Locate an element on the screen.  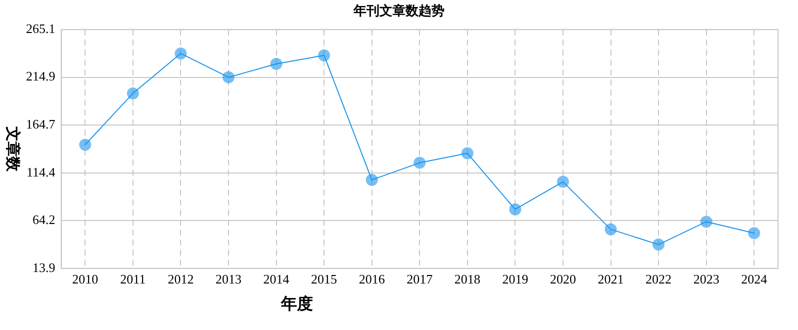
x-tick-label: 2021 is located at coordinates (611, 279).